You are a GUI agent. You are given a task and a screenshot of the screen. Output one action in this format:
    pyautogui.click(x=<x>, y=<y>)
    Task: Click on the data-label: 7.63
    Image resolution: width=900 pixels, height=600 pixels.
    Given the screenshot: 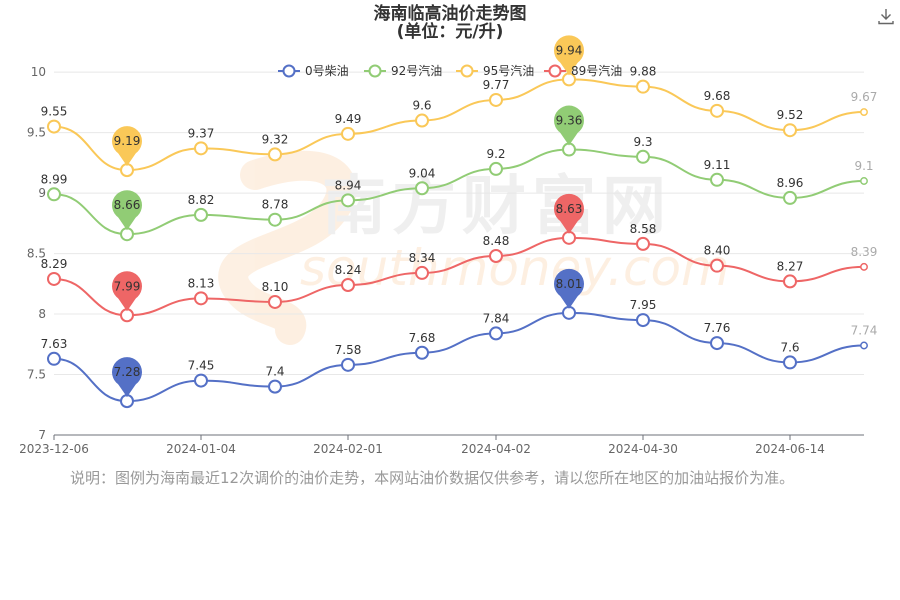 What is the action you would take?
    pyautogui.click(x=54, y=344)
    